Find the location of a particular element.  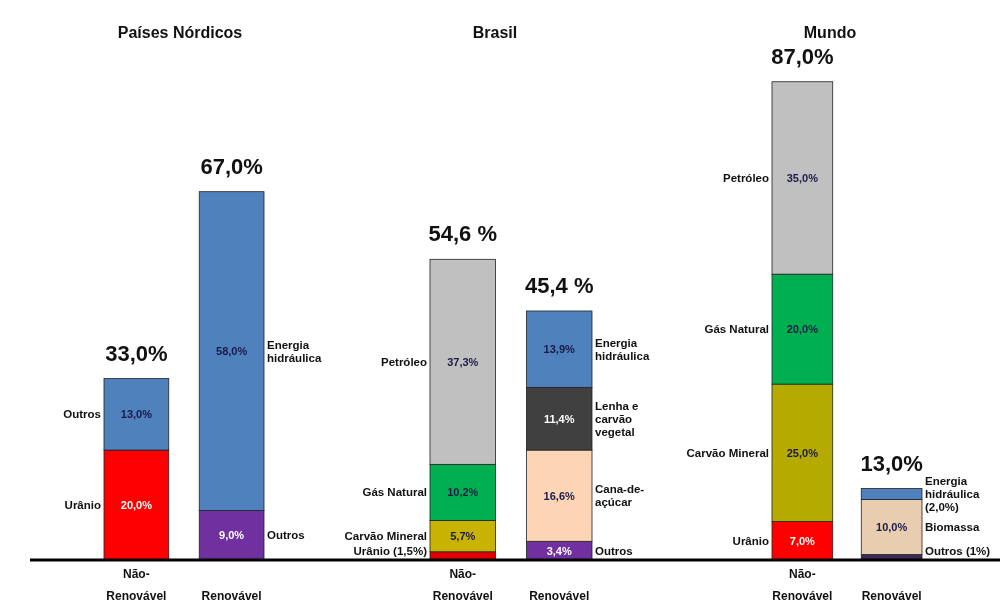

data-label: 5,7% is located at coordinates (463, 535).